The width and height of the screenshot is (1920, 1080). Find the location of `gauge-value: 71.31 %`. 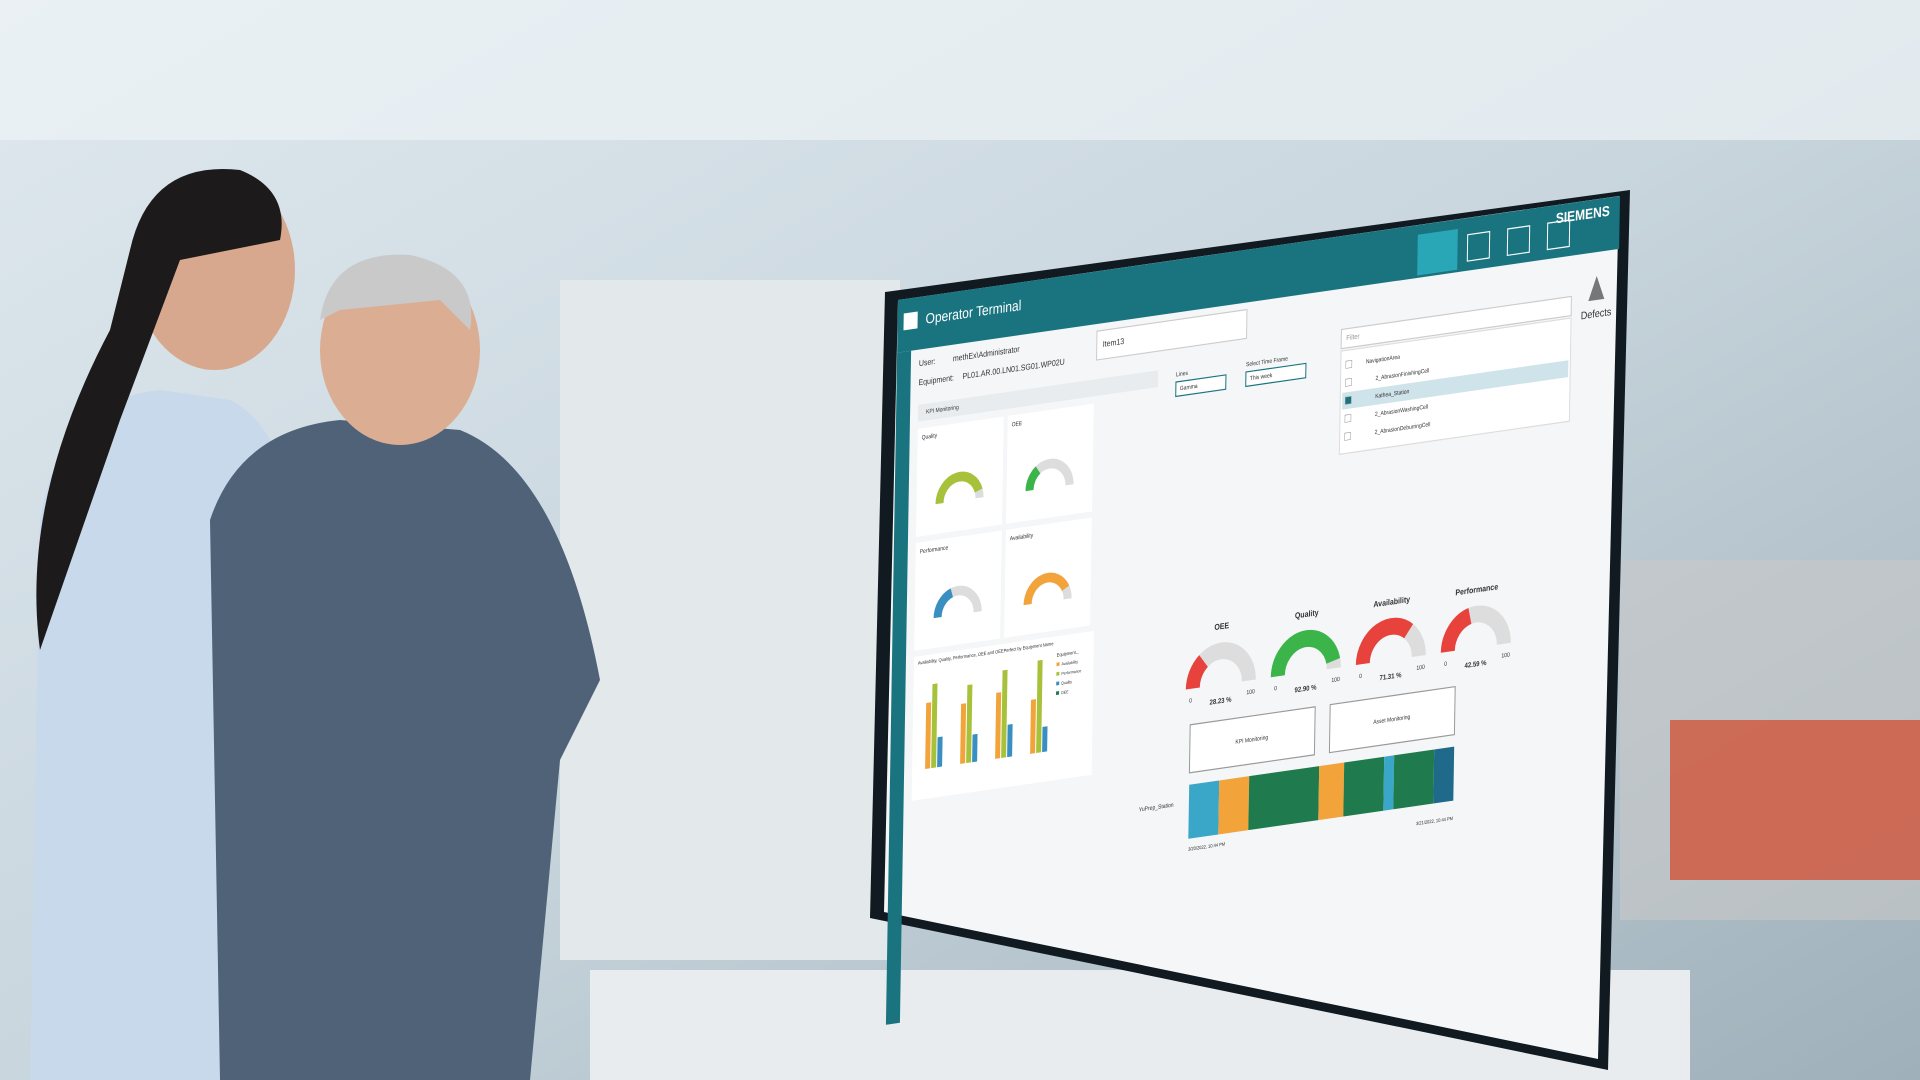

gauge-value: 71.31 % is located at coordinates (1390, 677).